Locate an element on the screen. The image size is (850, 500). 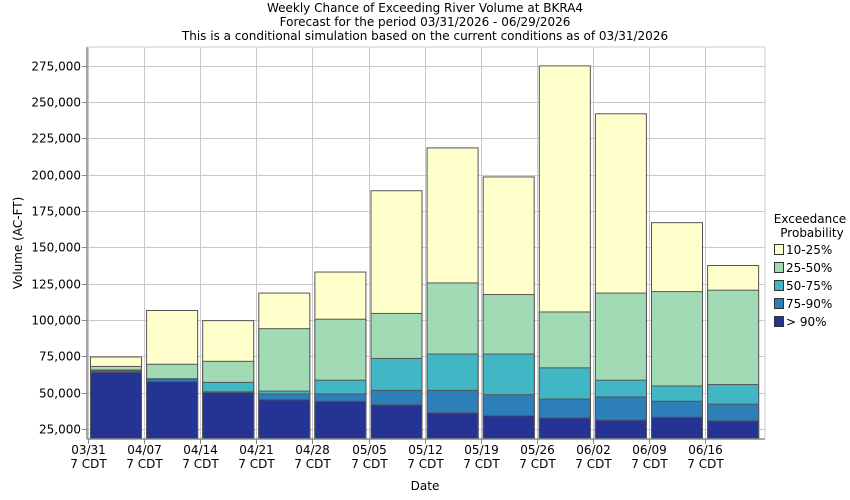
bar--90--04-14 is located at coordinates (228, 416).